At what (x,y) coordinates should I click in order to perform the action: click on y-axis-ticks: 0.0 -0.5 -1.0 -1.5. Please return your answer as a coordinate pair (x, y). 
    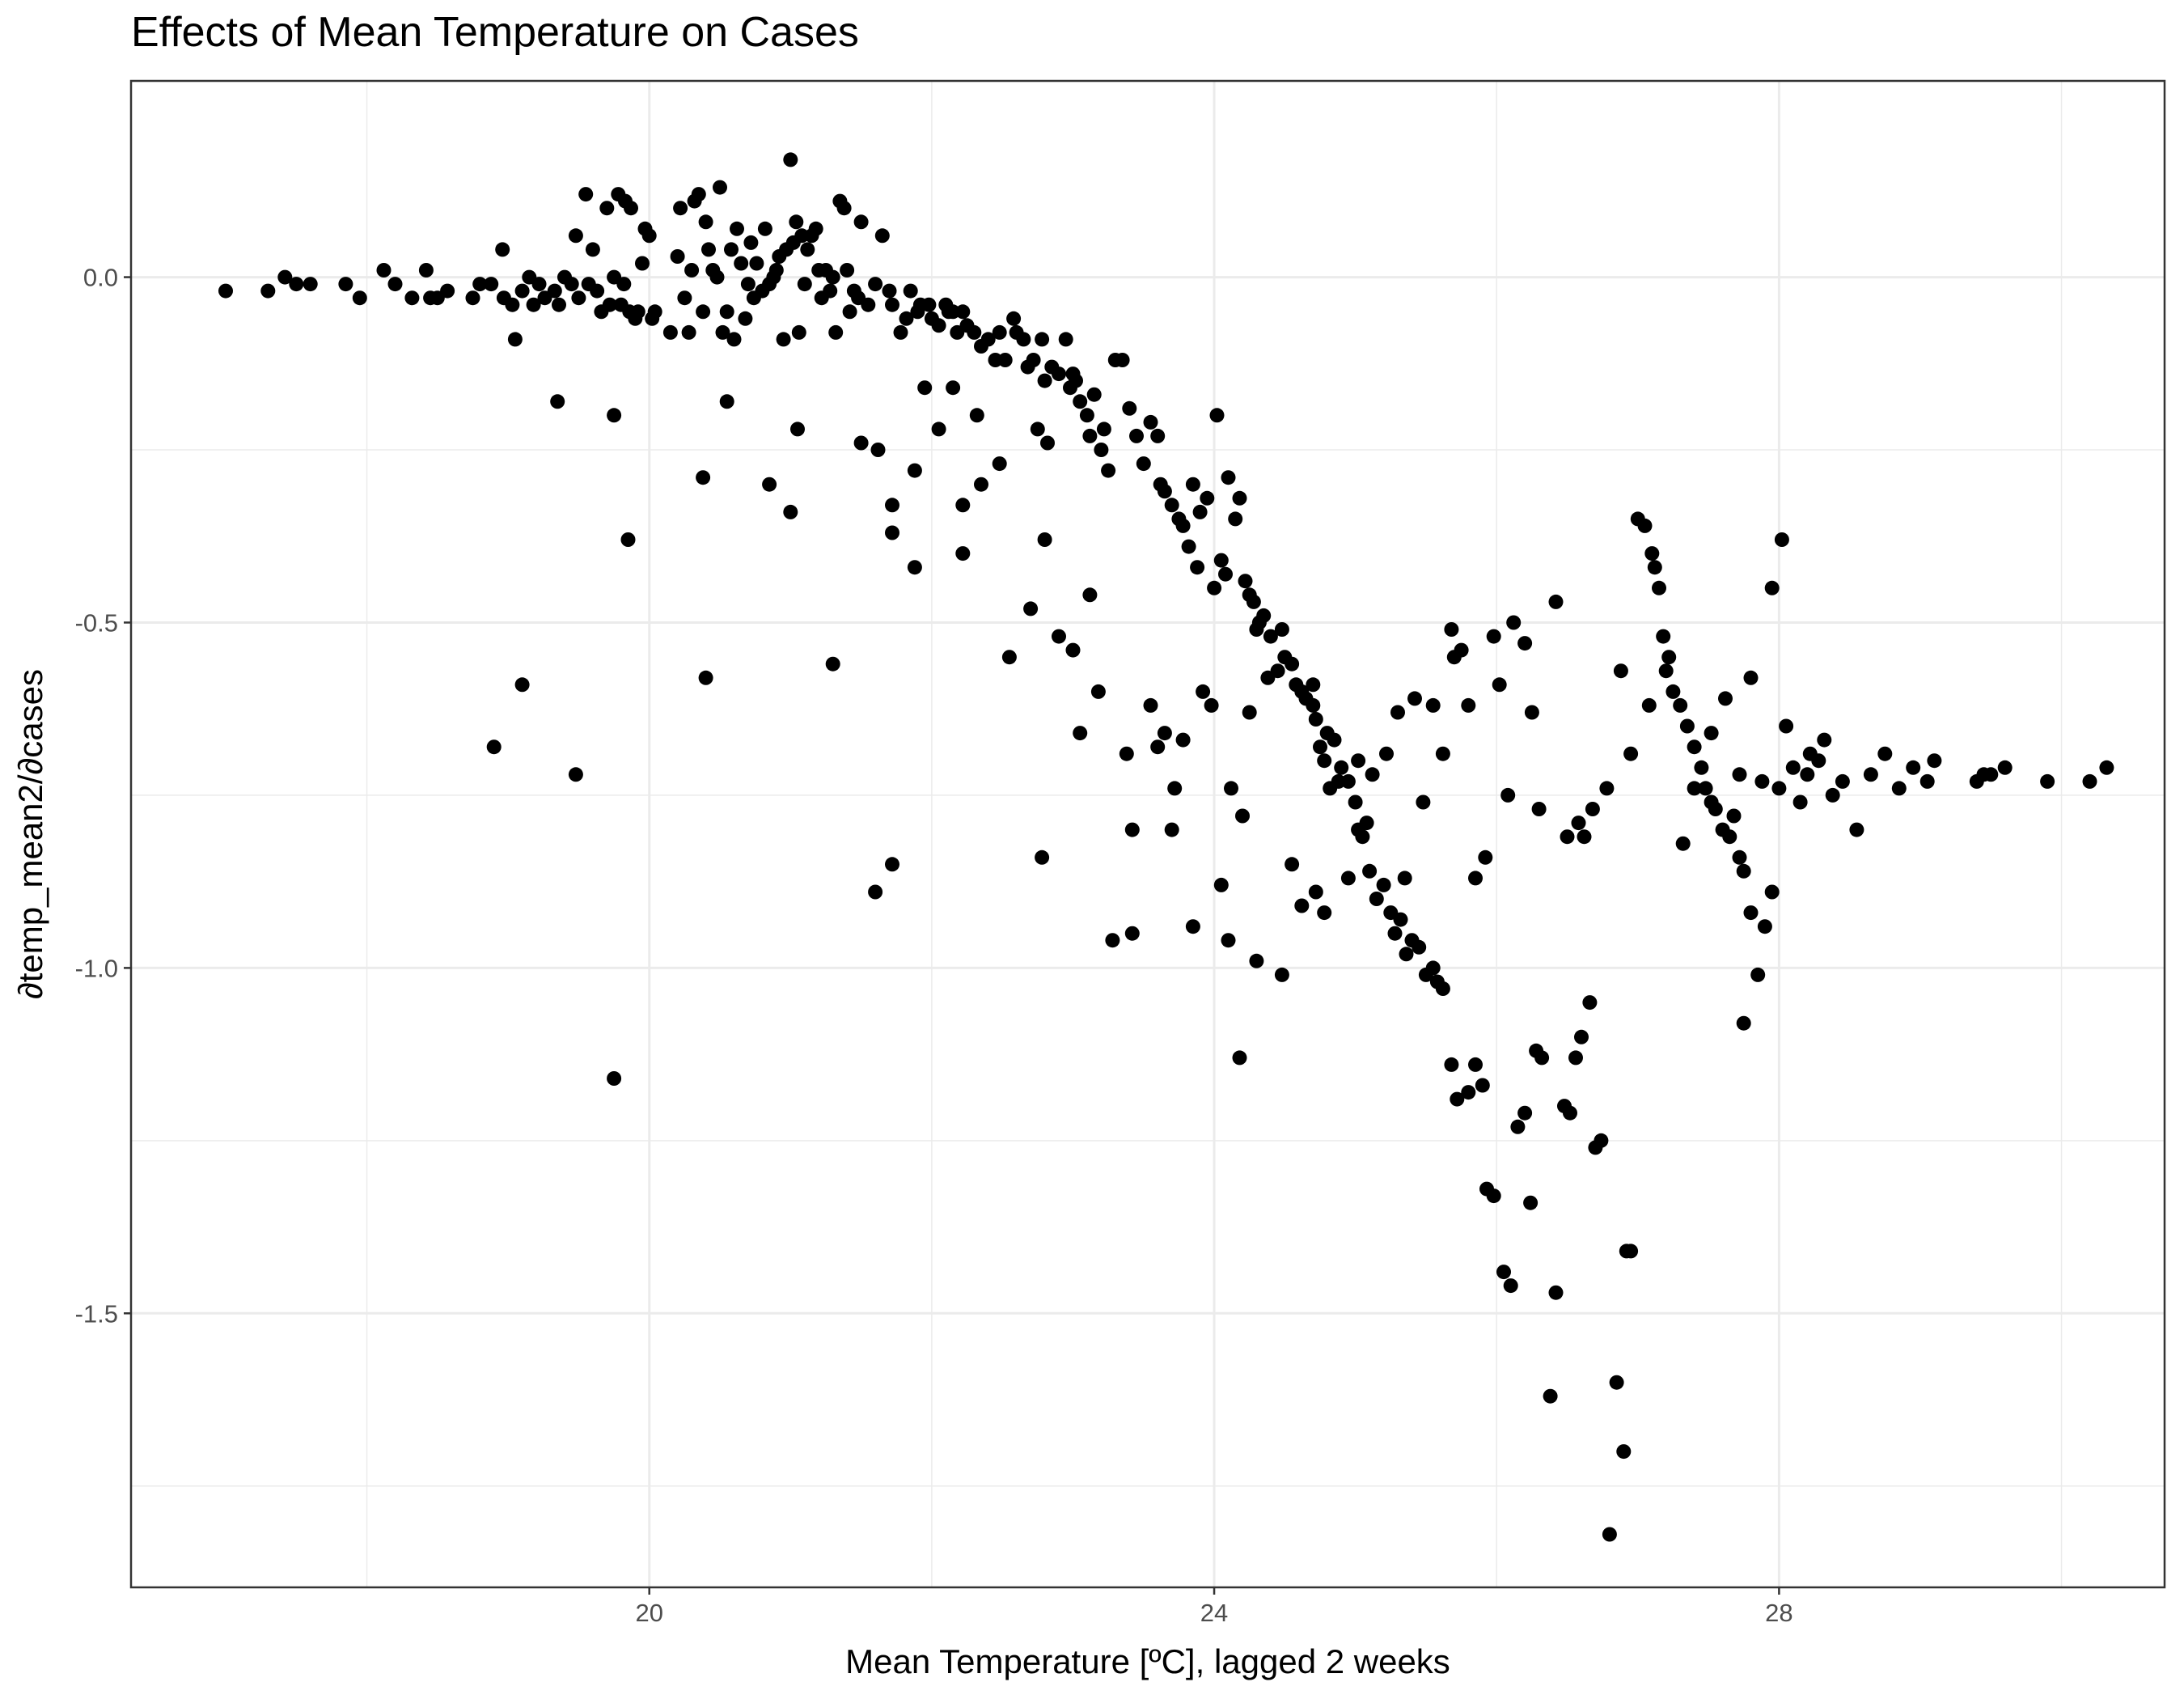
    Looking at the image, I should click on (103, 796).